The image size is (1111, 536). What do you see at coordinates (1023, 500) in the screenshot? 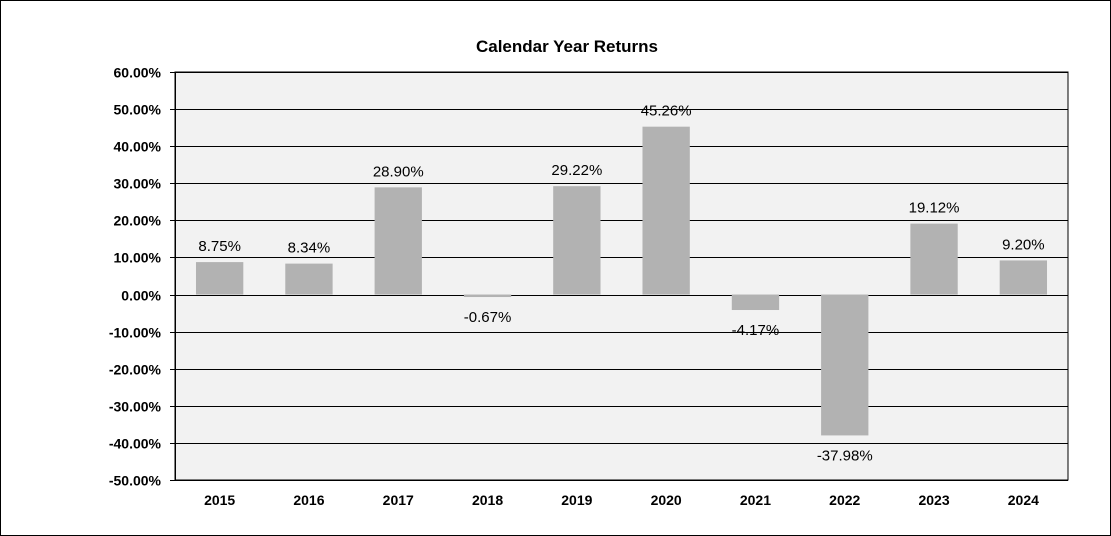
I see `x-tick-label: 2024` at bounding box center [1023, 500].